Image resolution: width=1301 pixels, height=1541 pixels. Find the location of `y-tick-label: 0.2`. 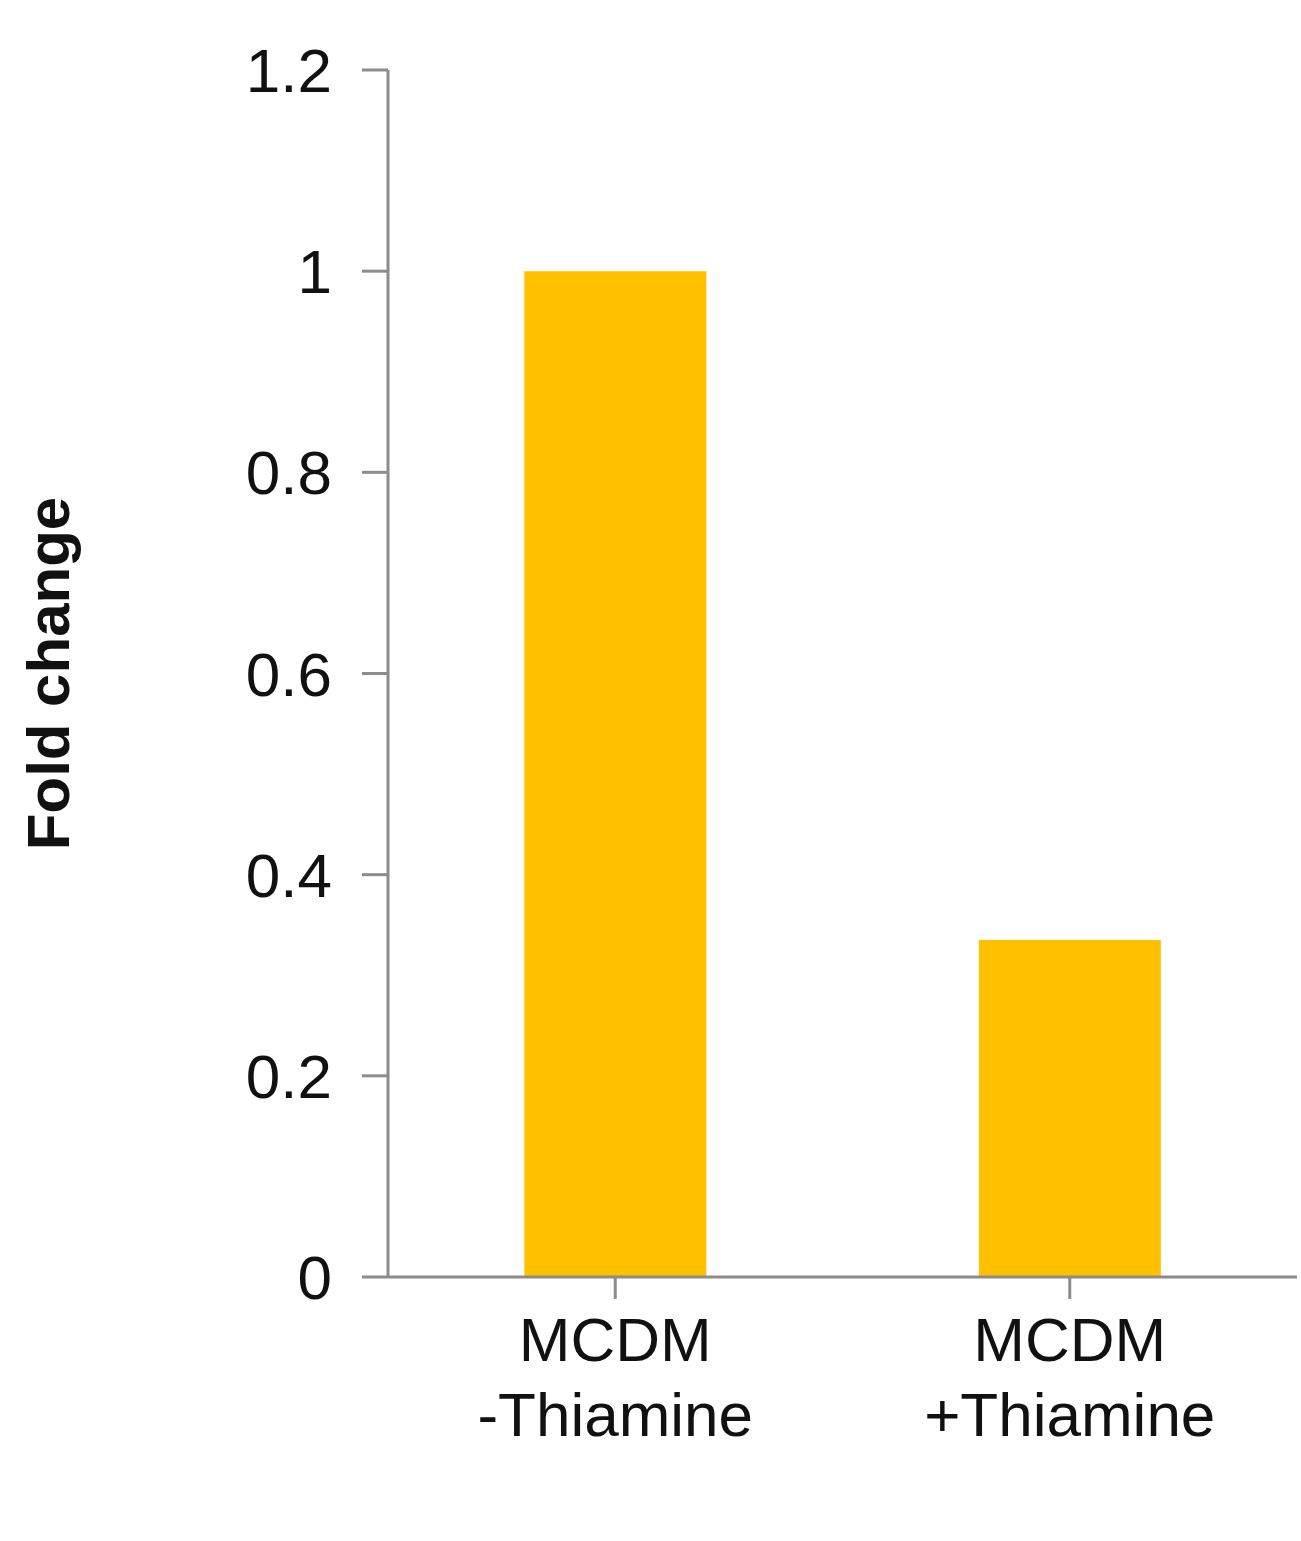

y-tick-label: 0.2 is located at coordinates (288, 1076).